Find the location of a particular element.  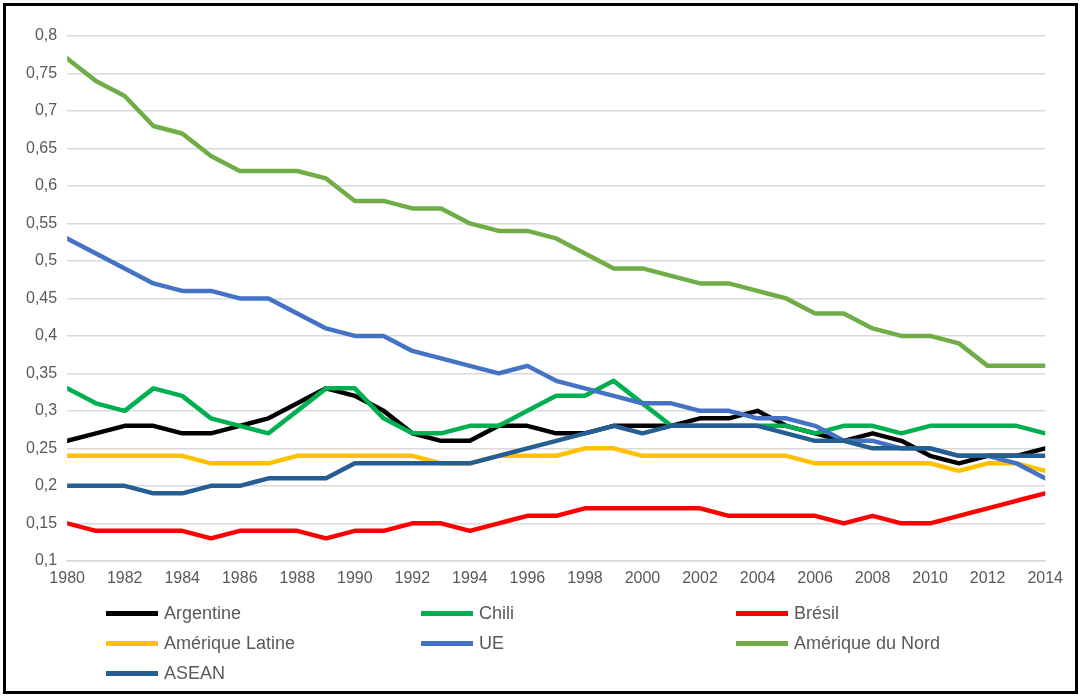

y-tick-label: 0,25 is located at coordinates (42, 447).